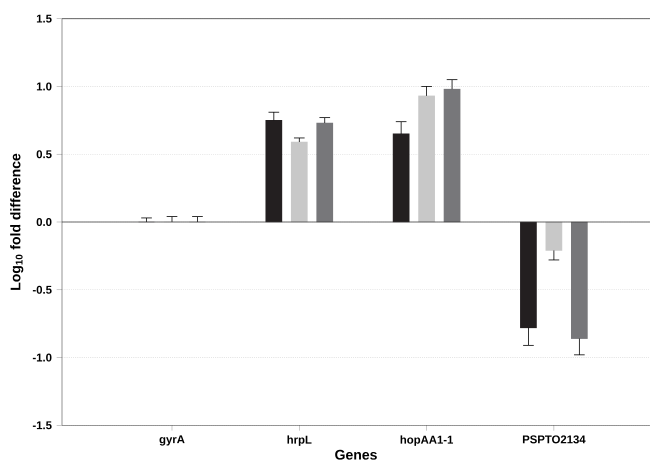 The height and width of the screenshot is (476, 650). What do you see at coordinates (427, 440) in the screenshot?
I see `x-tick-label: hopAA1-1` at bounding box center [427, 440].